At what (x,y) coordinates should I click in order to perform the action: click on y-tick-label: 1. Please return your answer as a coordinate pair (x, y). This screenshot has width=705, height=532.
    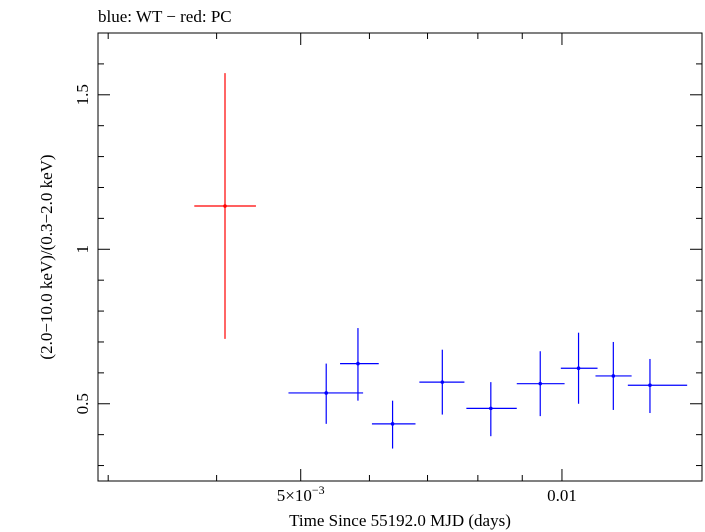
    Looking at the image, I should click on (82, 249).